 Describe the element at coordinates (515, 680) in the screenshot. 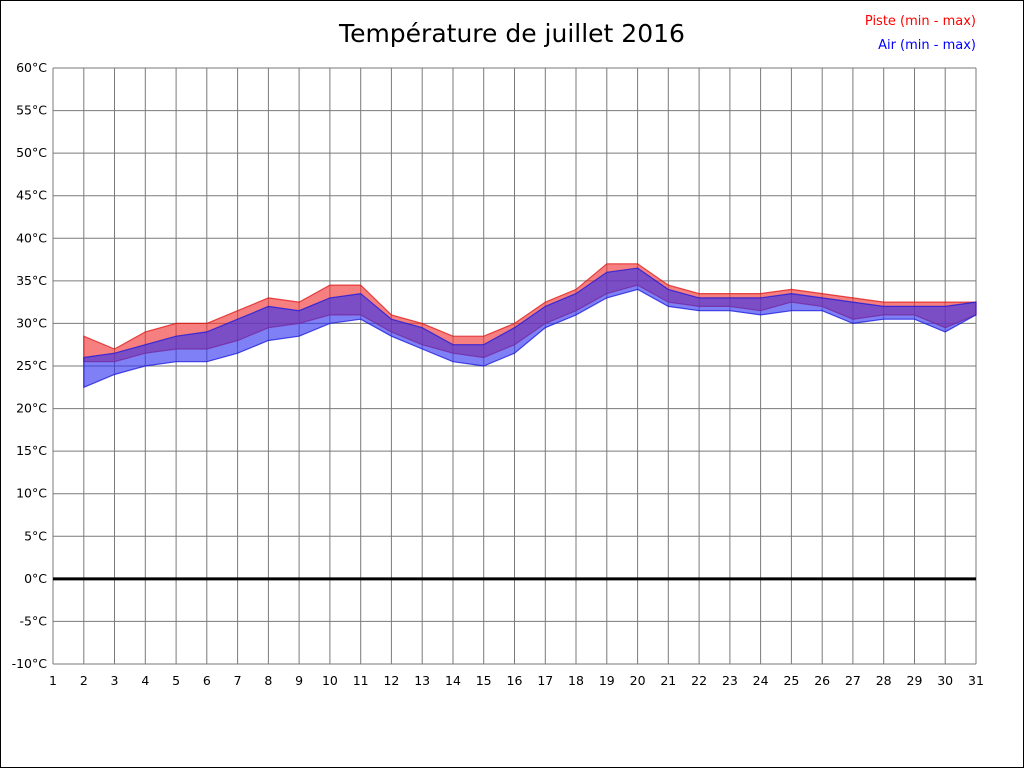

I see `x-tick-label: 16` at that location.